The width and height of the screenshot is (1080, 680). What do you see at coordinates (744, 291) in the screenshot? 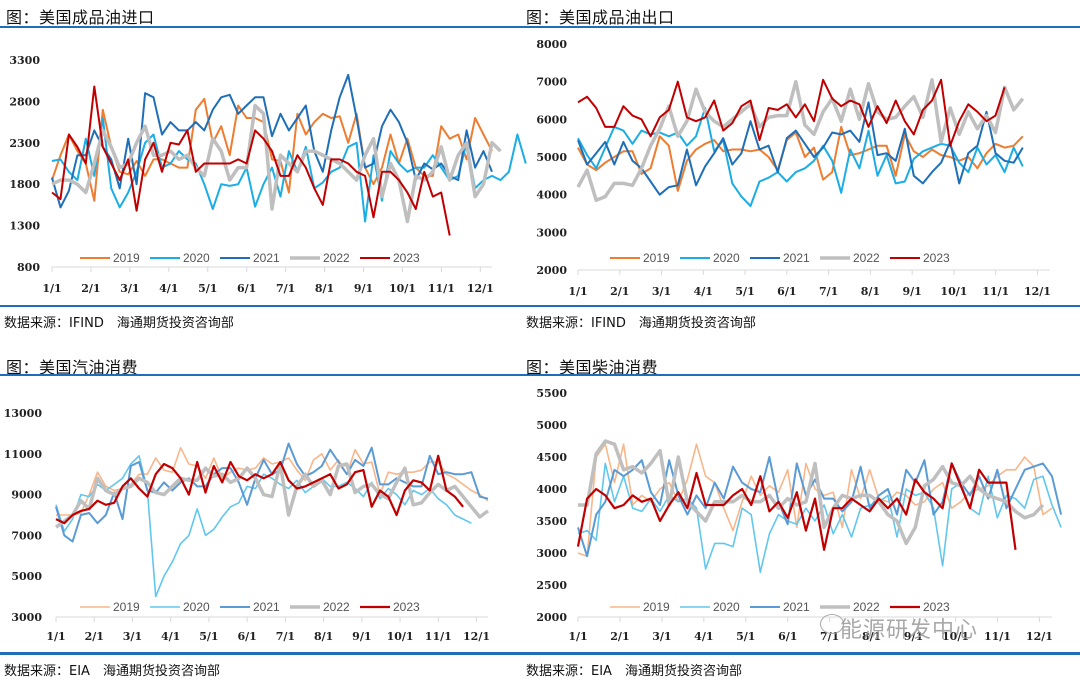
I see `x-tick-label: 5/1` at bounding box center [744, 291].